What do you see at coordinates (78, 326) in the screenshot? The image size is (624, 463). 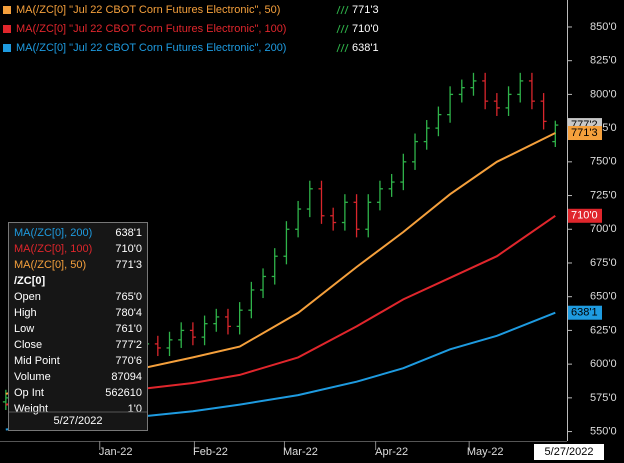 I see `data-window` at bounding box center [78, 326].